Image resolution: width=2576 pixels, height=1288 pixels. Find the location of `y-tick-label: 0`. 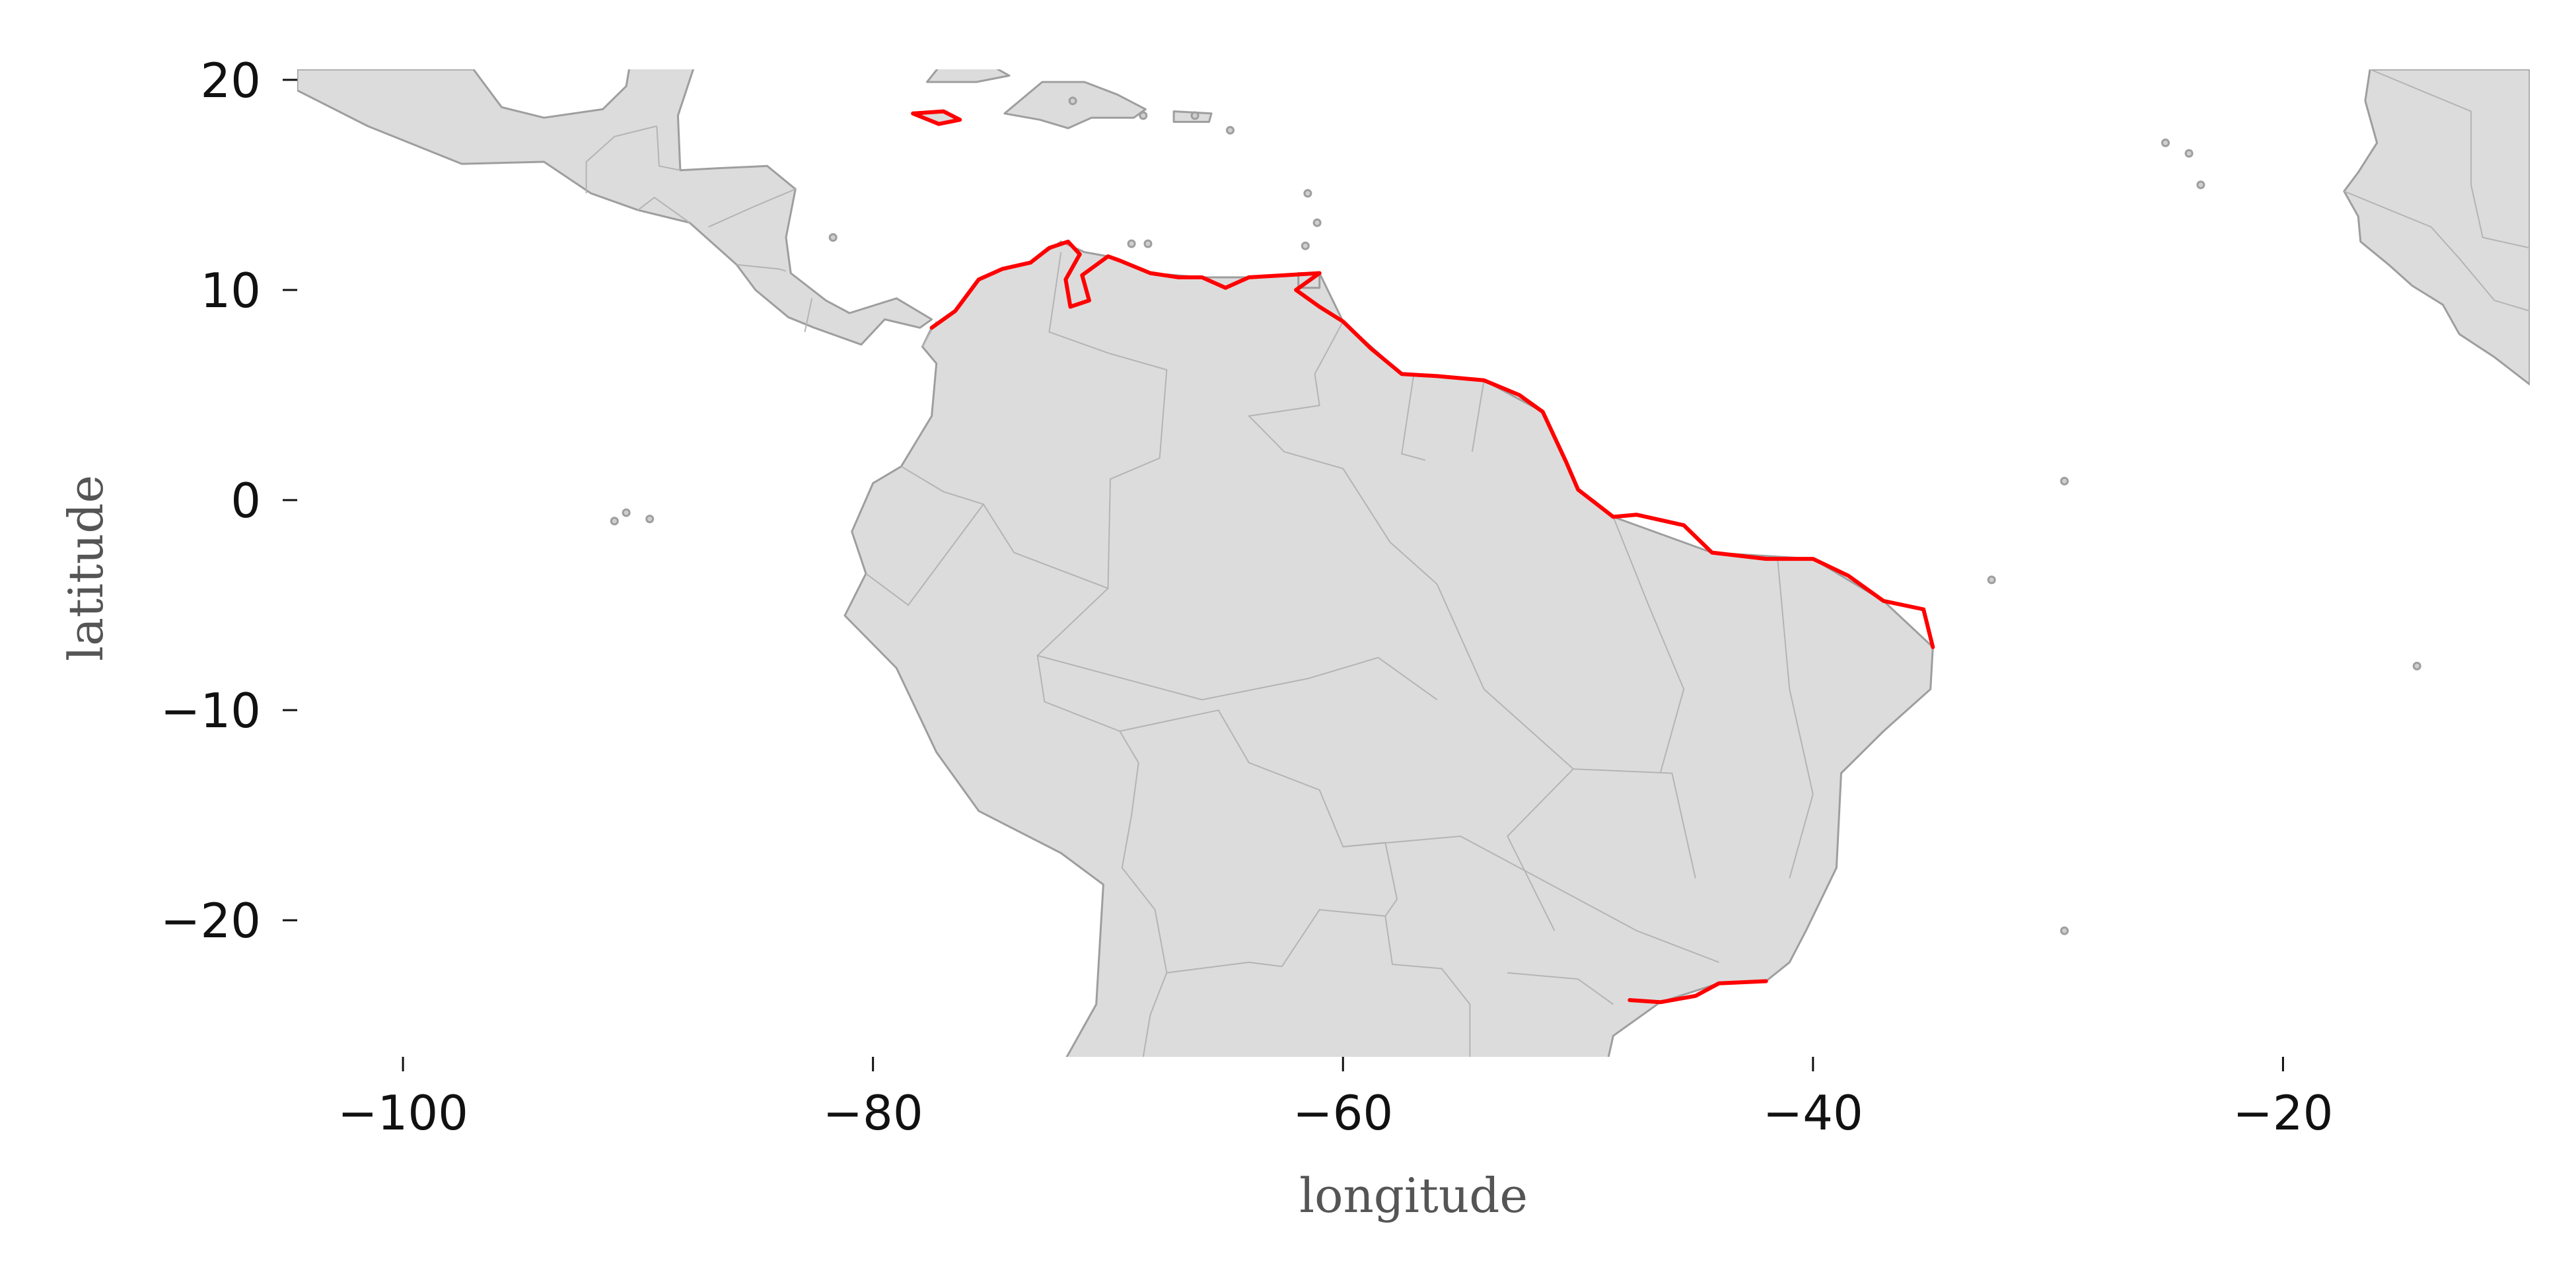

y-tick-label: 0 is located at coordinates (246, 500).